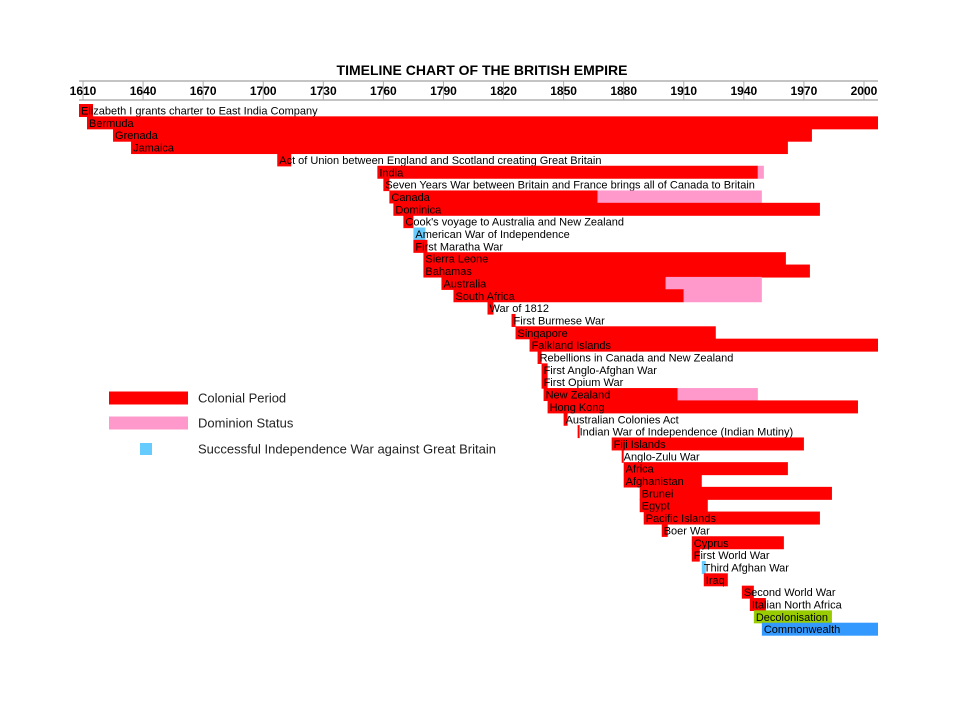 The image size is (960, 725). I want to click on legend-item: Colonial Period, so click(197, 398).